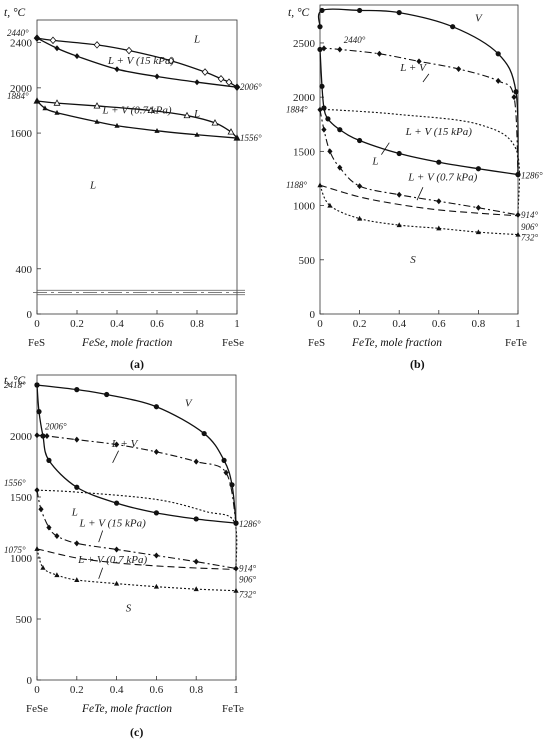 This screenshot has width=550, height=742. What do you see at coordinates (21, 44) in the screenshot?
I see `y-tick-label: 2400` at bounding box center [21, 44].